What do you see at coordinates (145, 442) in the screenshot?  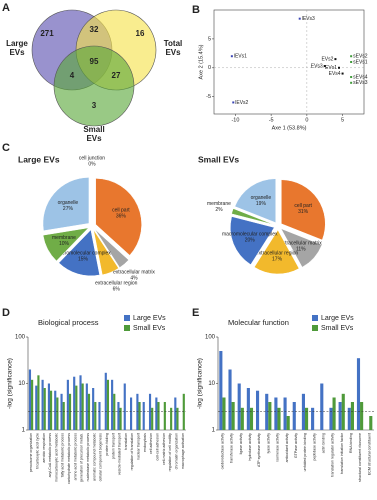 I see `x-tick-label: endocytosis` at bounding box center [145, 442].